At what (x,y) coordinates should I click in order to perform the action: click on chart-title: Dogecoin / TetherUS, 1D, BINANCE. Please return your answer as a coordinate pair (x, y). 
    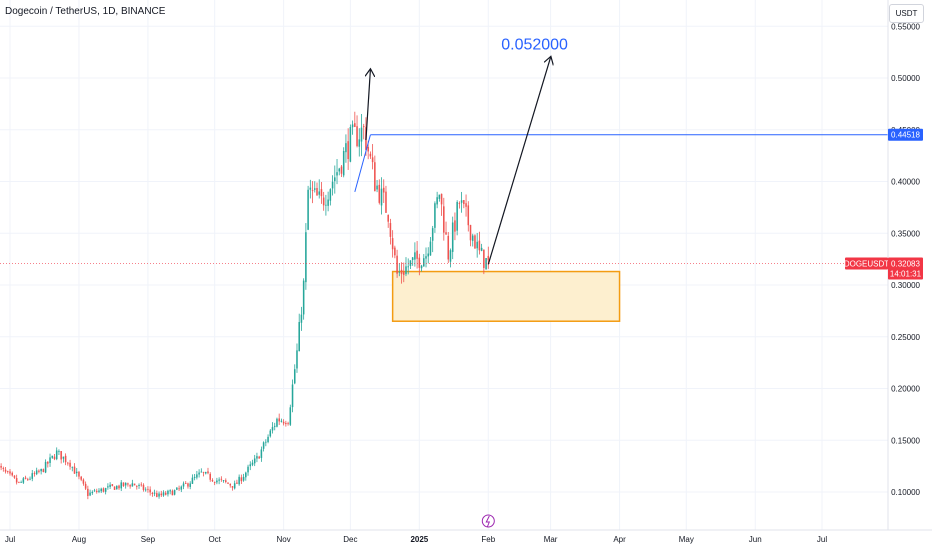
    Looking at the image, I should click on (85, 11).